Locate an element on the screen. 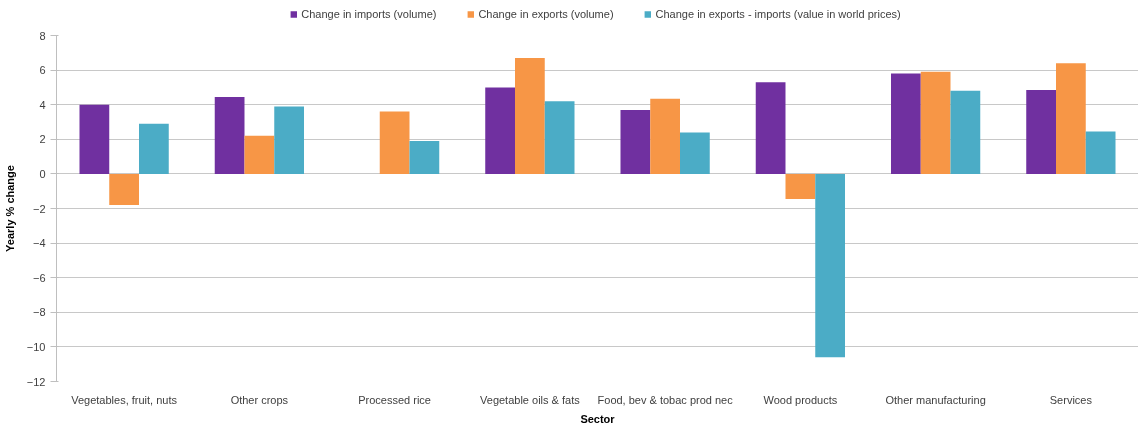 The image size is (1138, 427). x-tick-label: Vegetables, fruit, nuts is located at coordinates (124, 399).